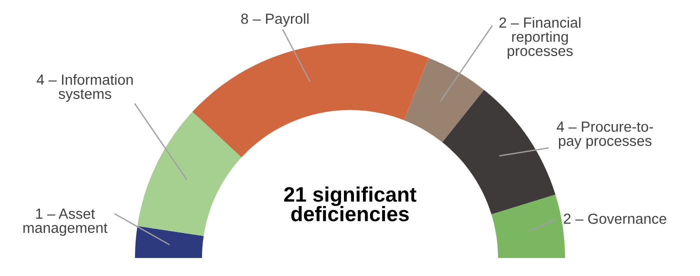 Image resolution: width=700 pixels, height=276 pixels. What do you see at coordinates (539, 38) in the screenshot?
I see `slice-label: 2 – Financial reporting processes` at bounding box center [539, 38].